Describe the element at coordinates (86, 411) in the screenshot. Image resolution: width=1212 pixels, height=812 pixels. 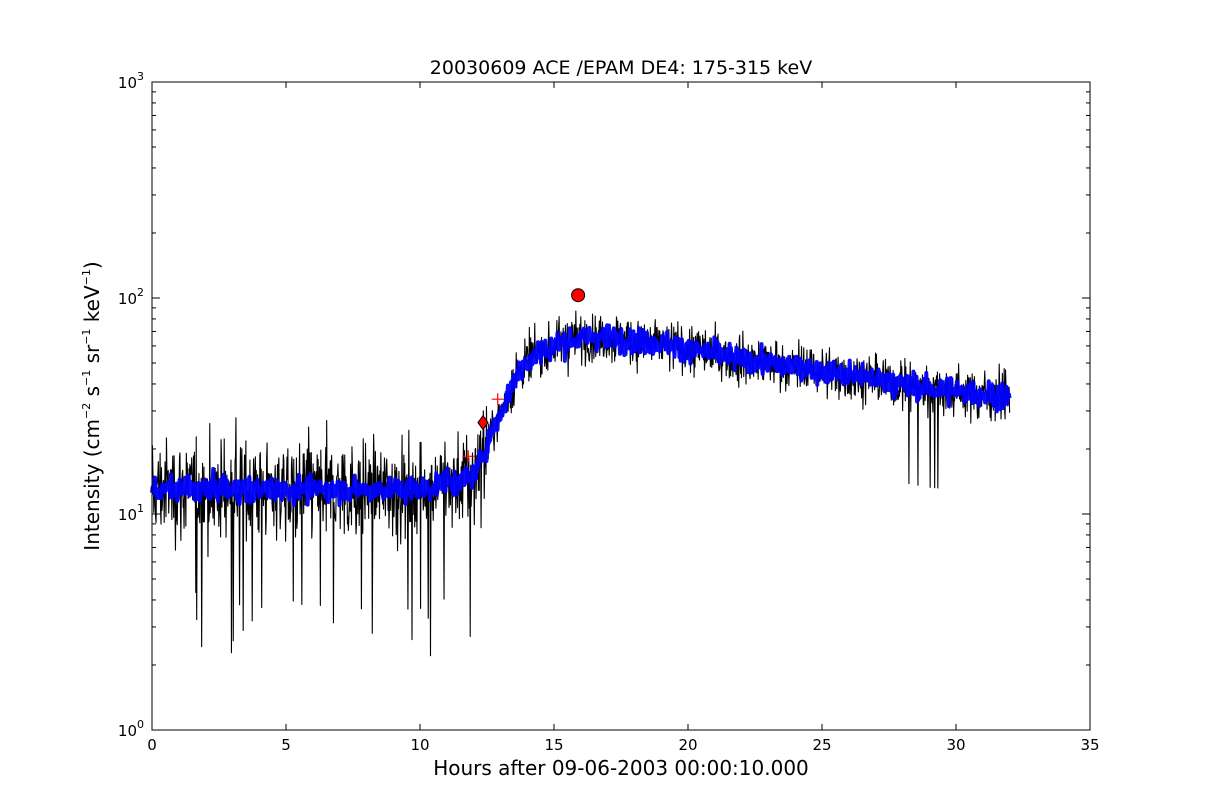
I see `y-label-exp: −2` at that location.